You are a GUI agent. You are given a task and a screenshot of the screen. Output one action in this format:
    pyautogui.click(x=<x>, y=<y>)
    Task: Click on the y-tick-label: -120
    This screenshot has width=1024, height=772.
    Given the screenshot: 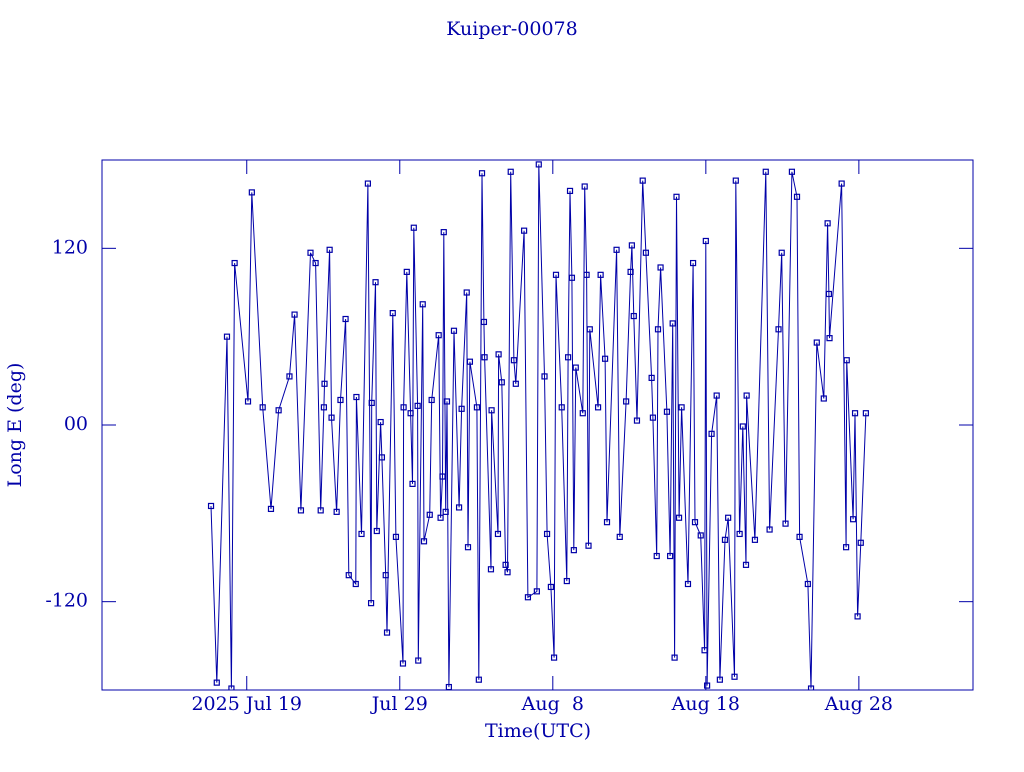 What is the action you would take?
    pyautogui.click(x=66, y=601)
    